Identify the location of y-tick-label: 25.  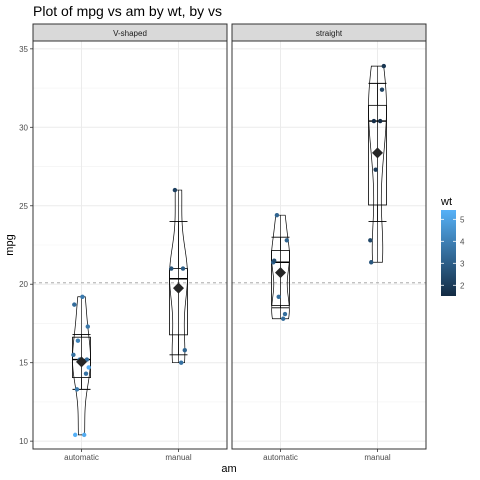
(23, 206).